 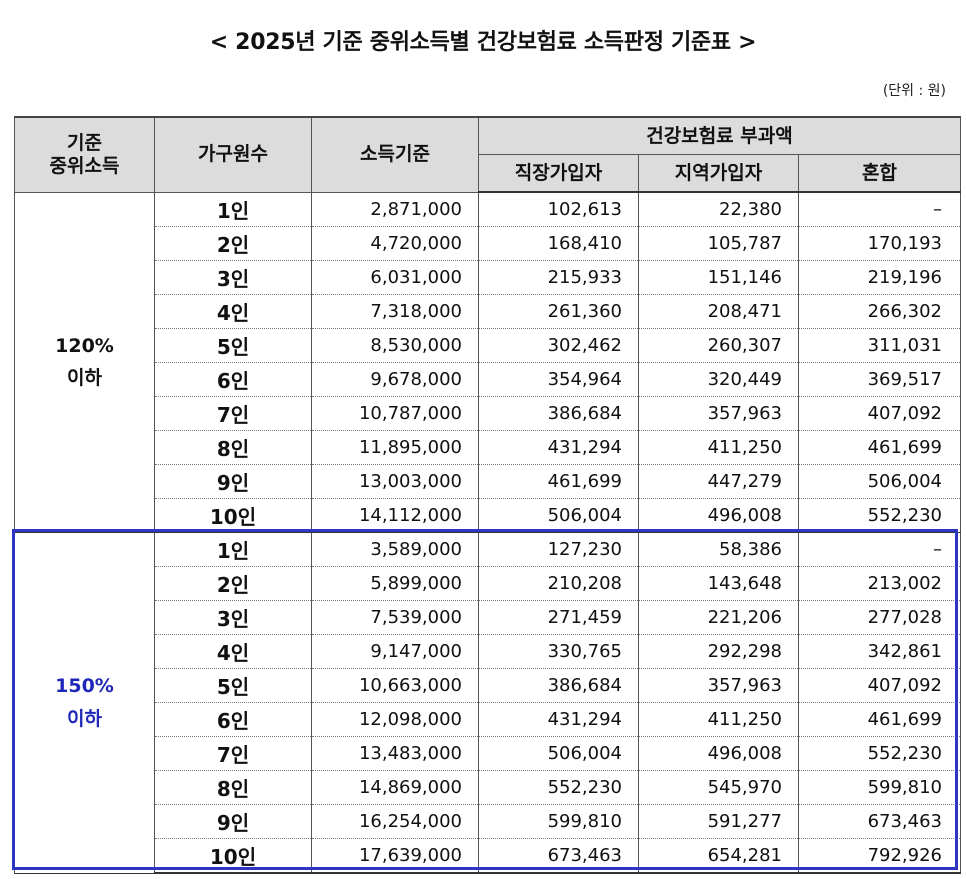 I want to click on mixed-premium-cell: 461,699, so click(x=879, y=447).